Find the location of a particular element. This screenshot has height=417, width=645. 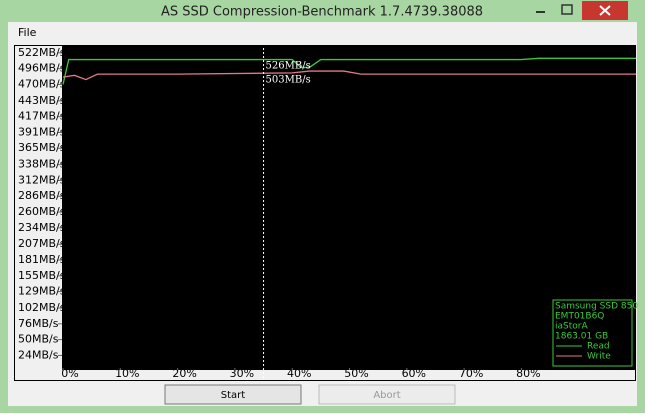

close-icon is located at coordinates (605, 10).